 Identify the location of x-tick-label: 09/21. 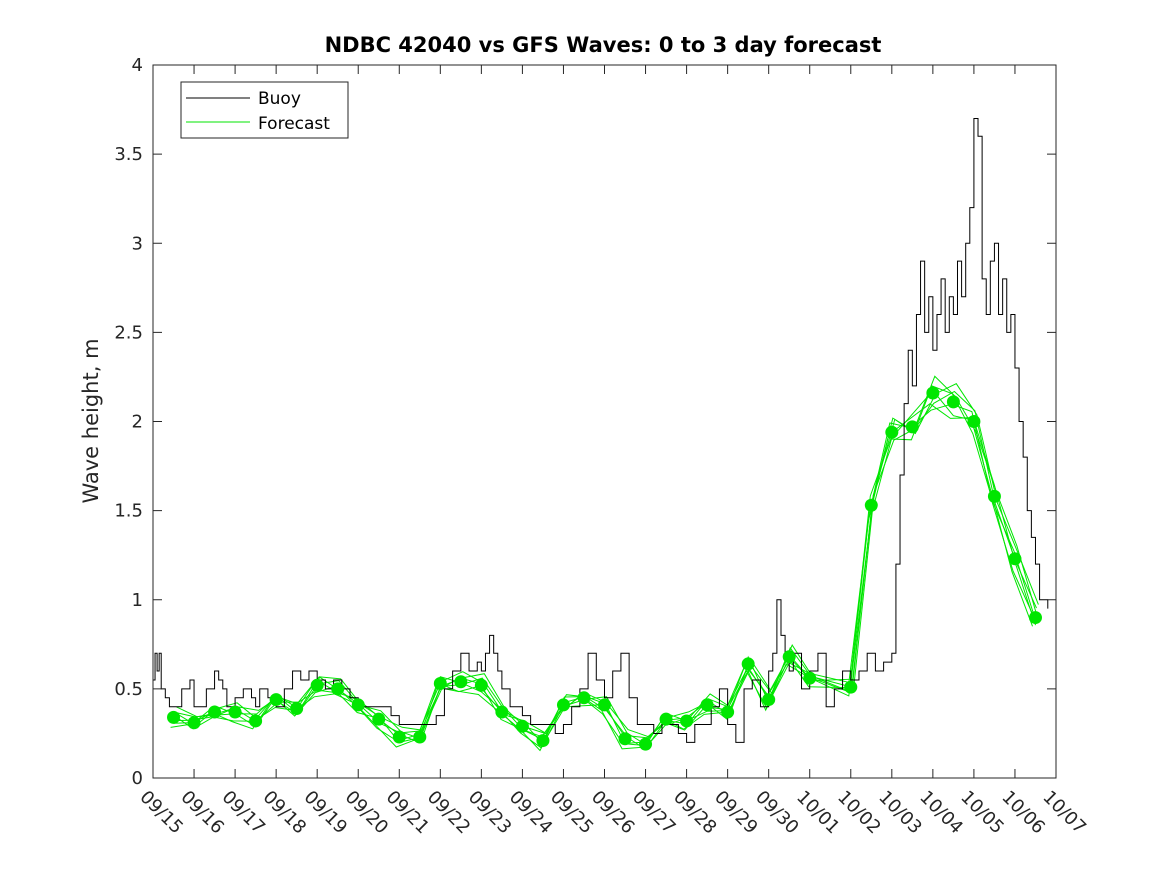
(408, 813).